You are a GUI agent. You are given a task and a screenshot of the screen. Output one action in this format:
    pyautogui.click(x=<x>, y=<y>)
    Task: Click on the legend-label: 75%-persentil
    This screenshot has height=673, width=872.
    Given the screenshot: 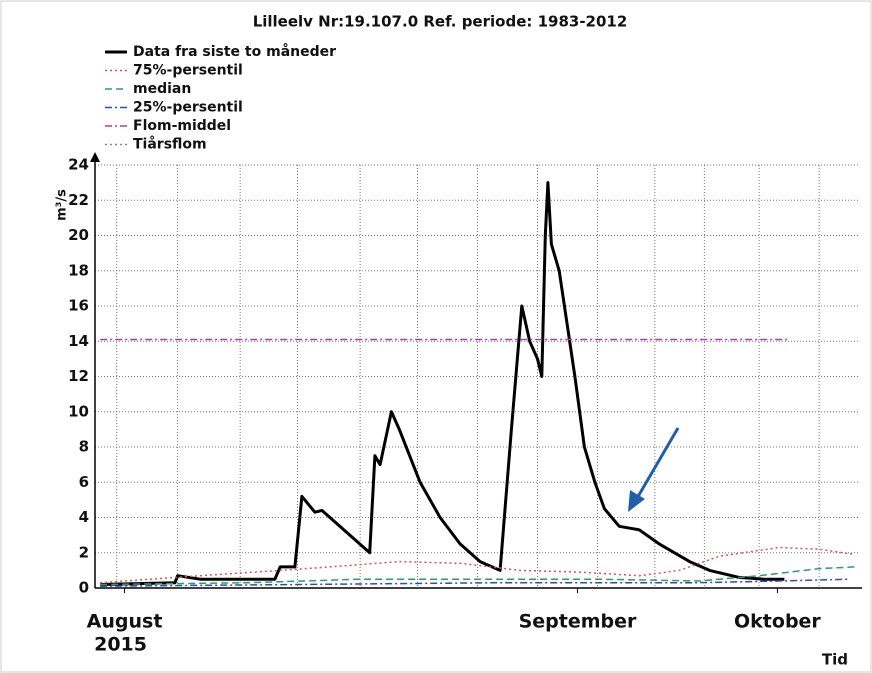 What is the action you would take?
    pyautogui.click(x=188, y=71)
    